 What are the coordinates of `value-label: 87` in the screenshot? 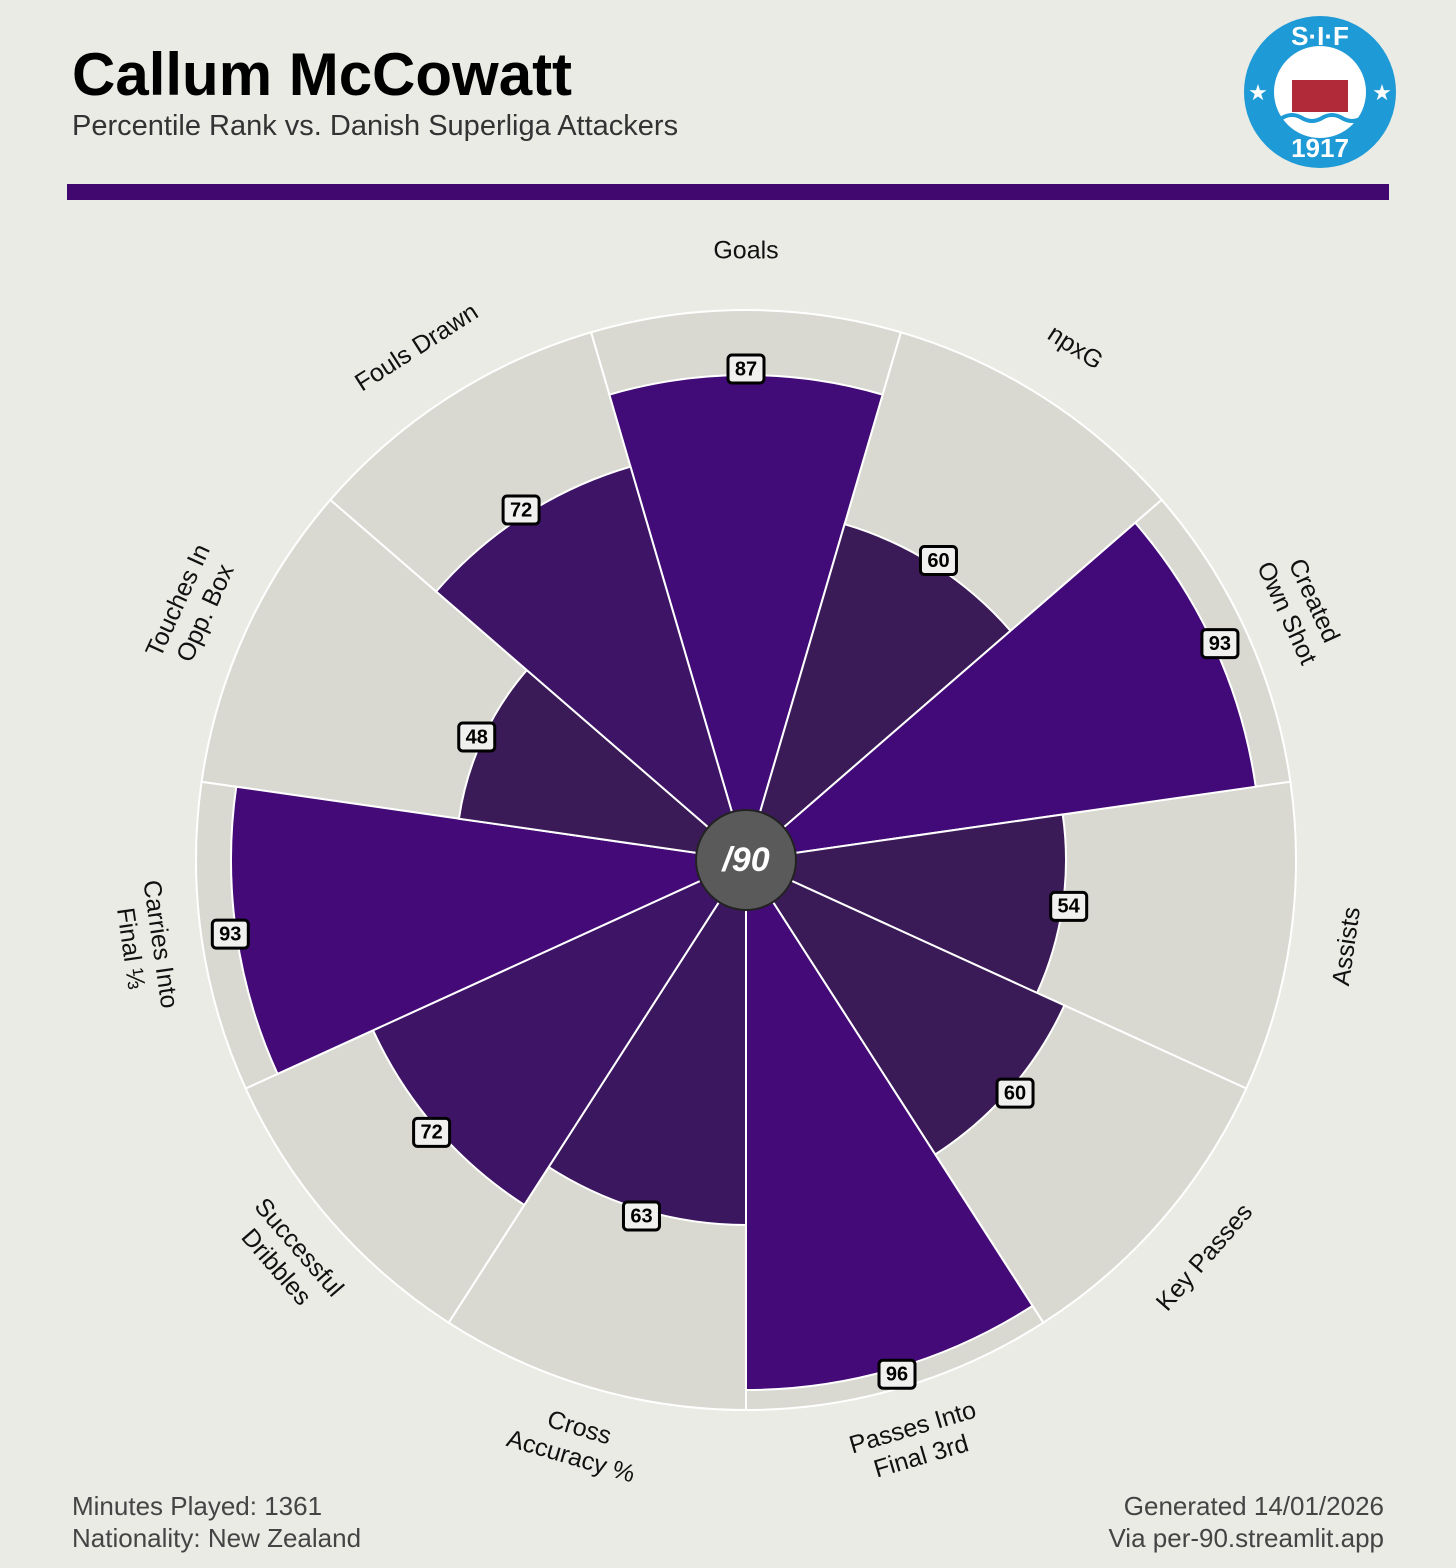 It's located at (746, 369).